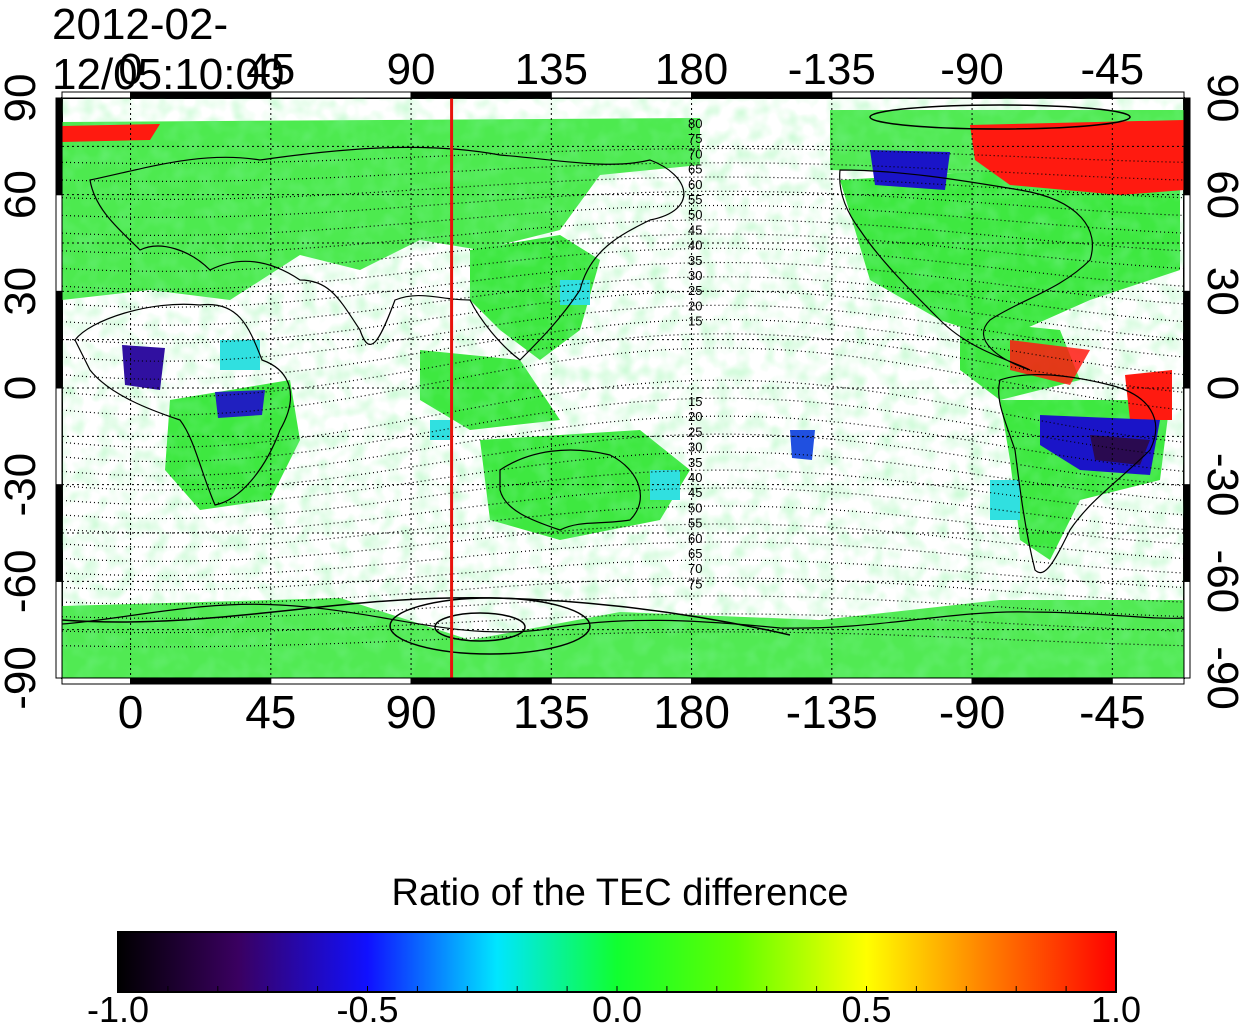 This screenshot has height=1024, width=1240. What do you see at coordinates (1219, 485) in the screenshot?
I see `right-lat-label: -30` at bounding box center [1219, 485].